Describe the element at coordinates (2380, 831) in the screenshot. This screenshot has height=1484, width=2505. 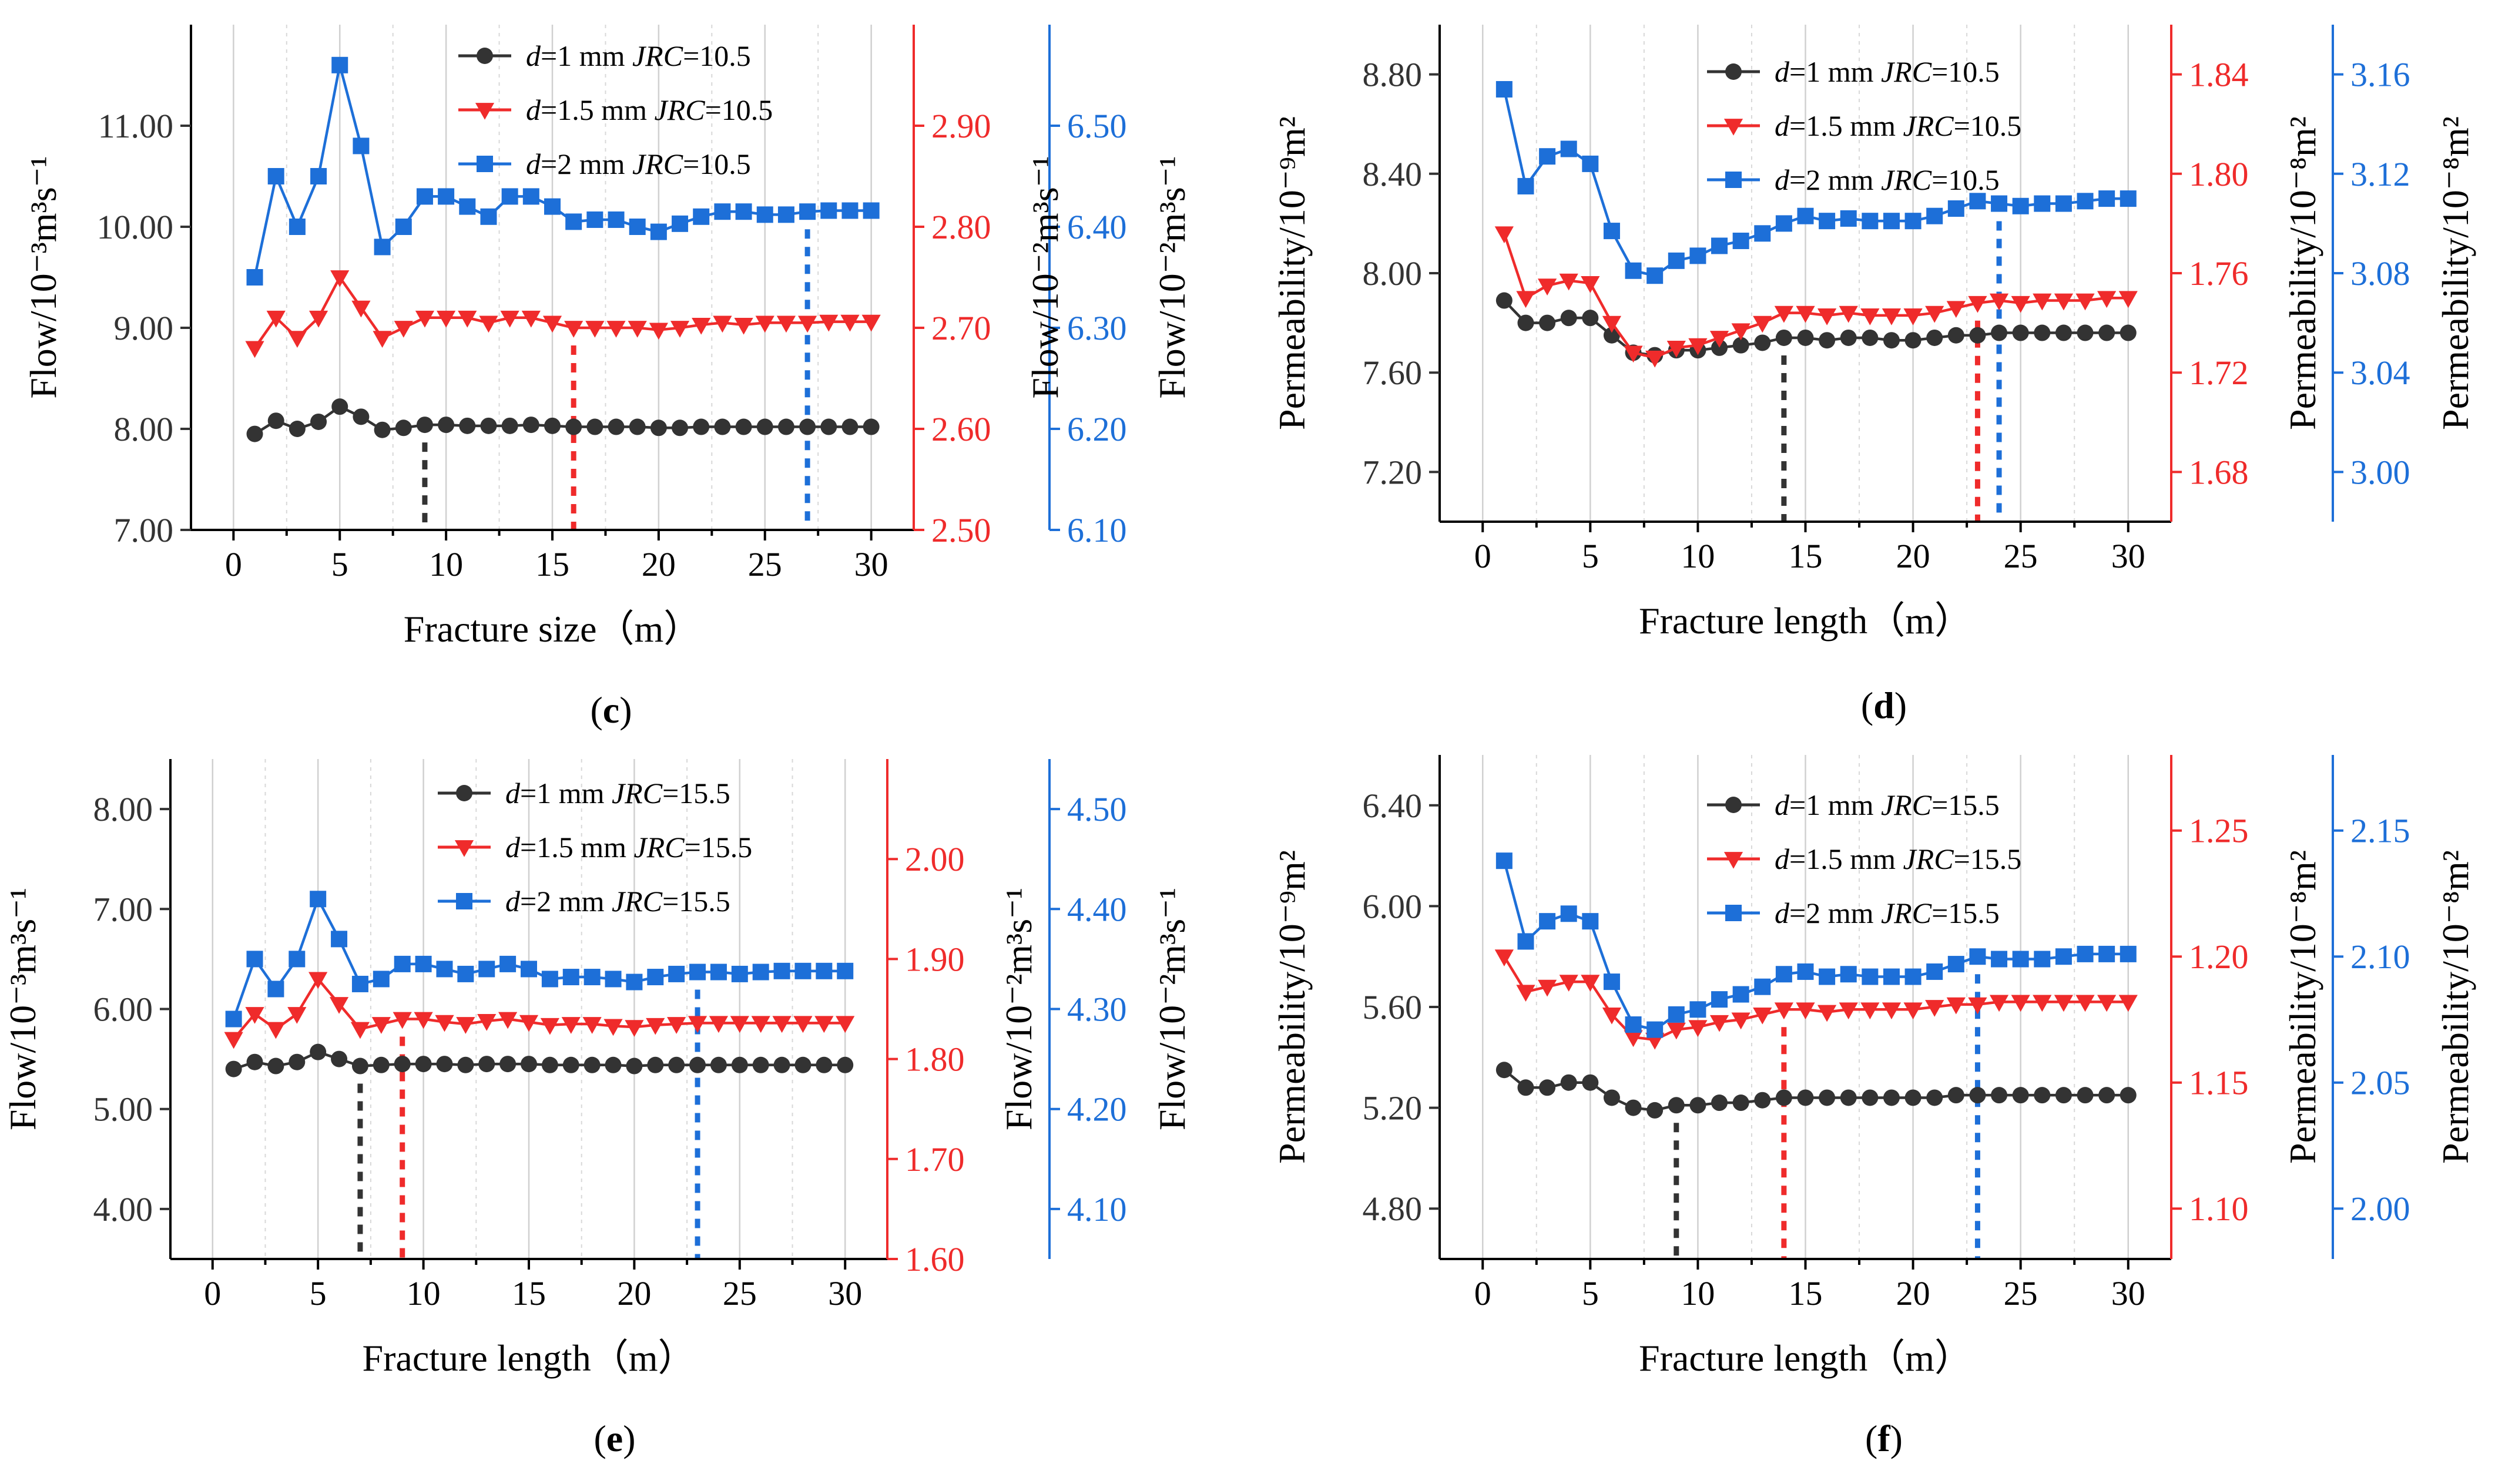
I see `y-tick-label: 2.15` at that location.